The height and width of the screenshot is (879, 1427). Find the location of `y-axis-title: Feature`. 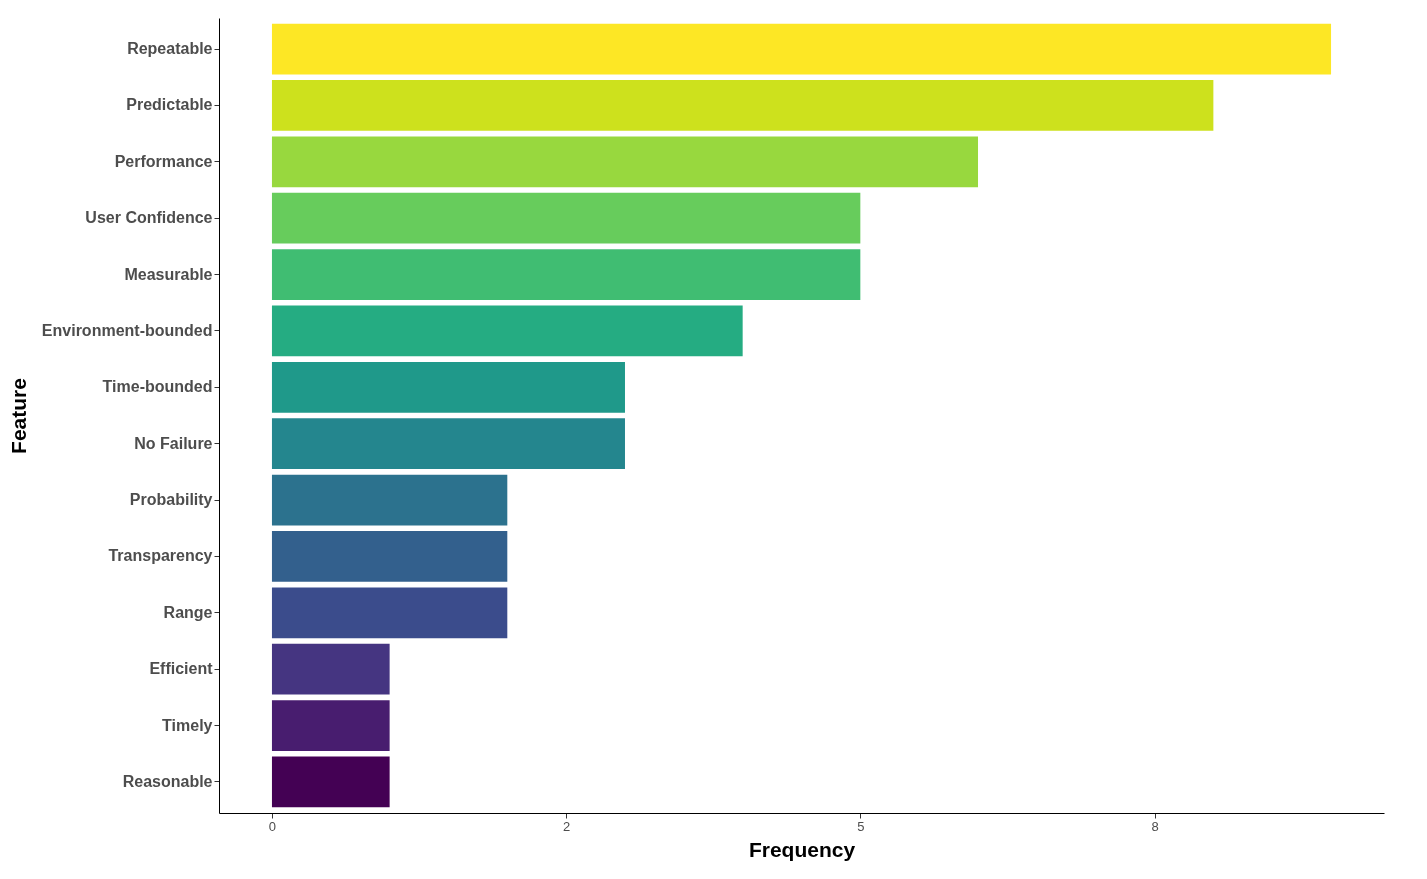

y-axis-title: Feature is located at coordinates (18, 416).